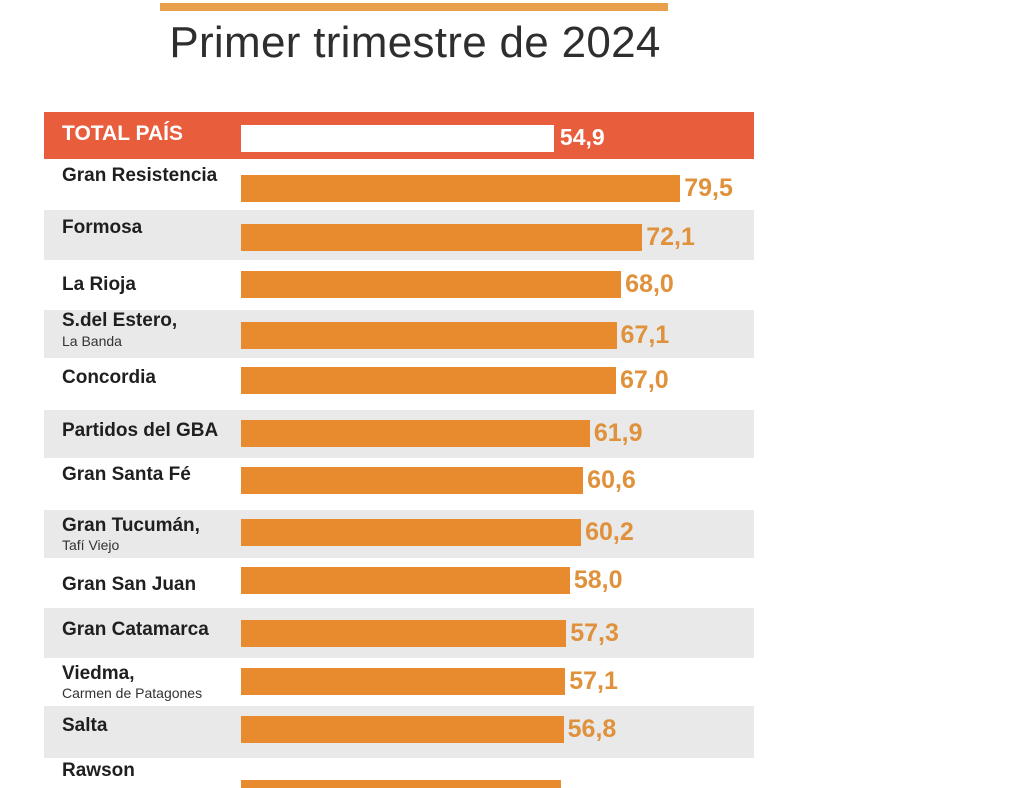 The height and width of the screenshot is (788, 1025). I want to click on data-label: 58,0, so click(598, 580).